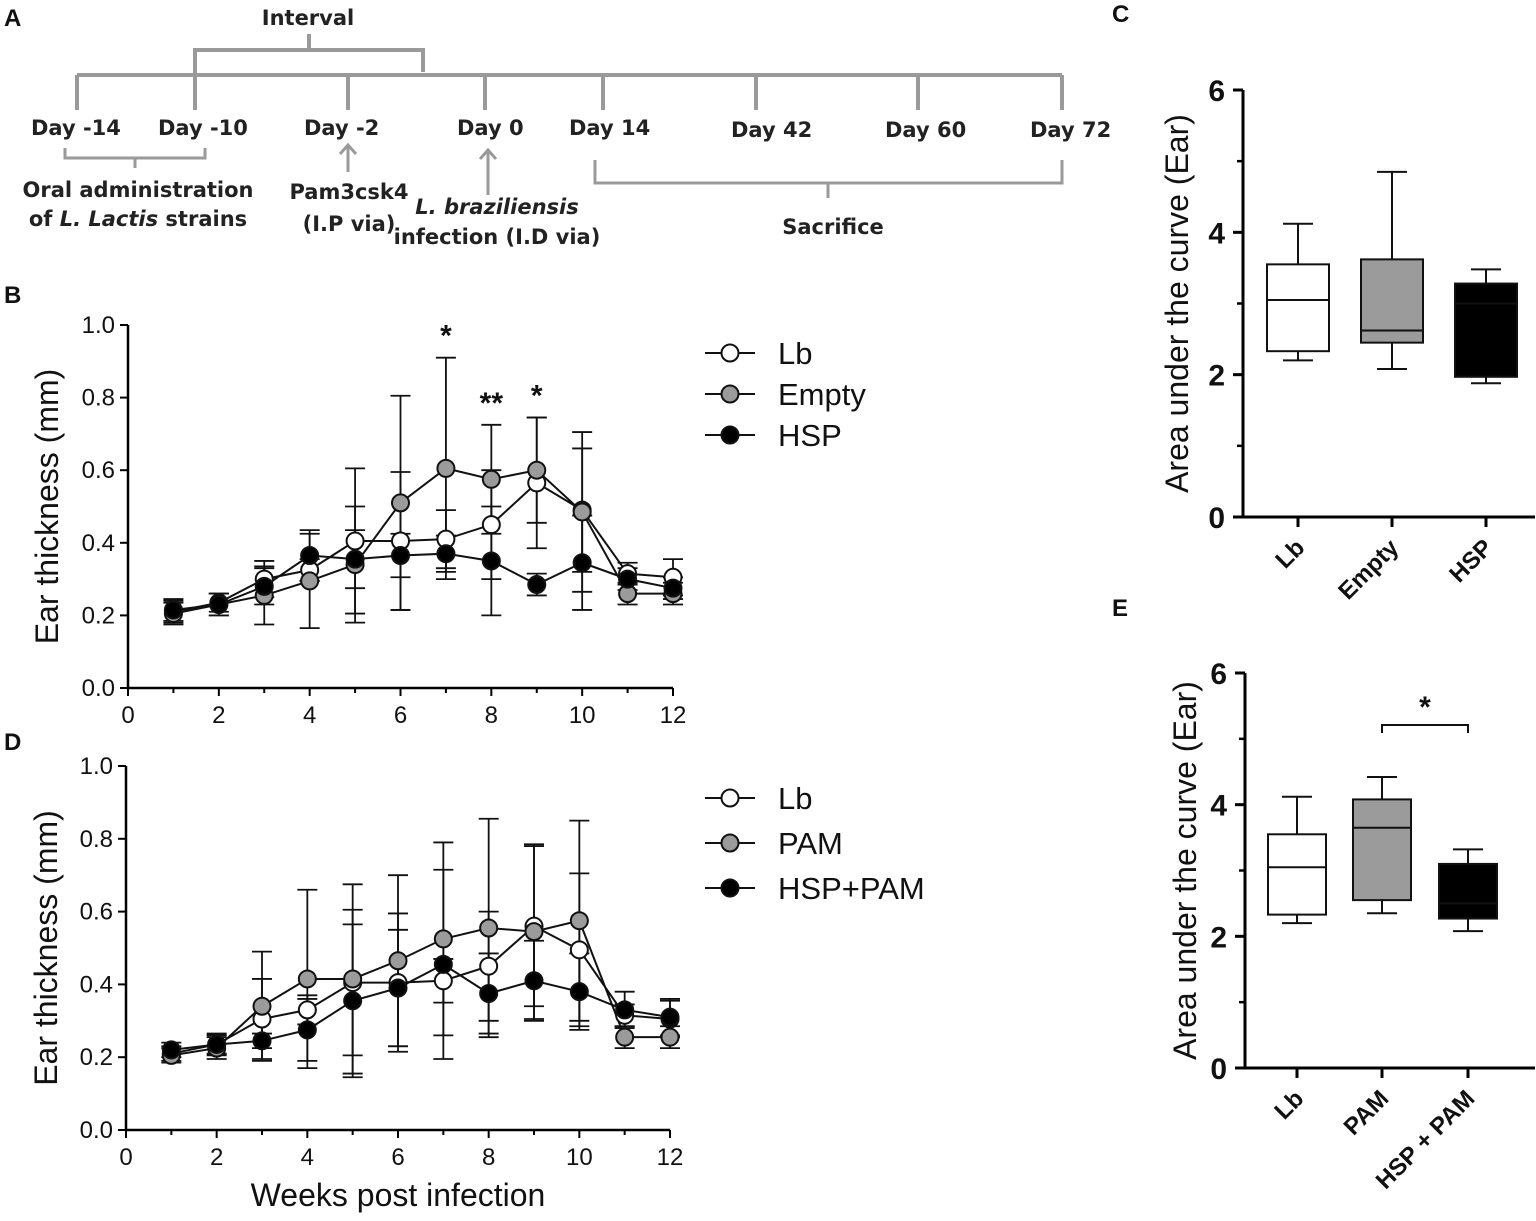  Describe the element at coordinates (398, 1195) in the screenshot. I see `x-axis-title: Weeks post infection` at that location.